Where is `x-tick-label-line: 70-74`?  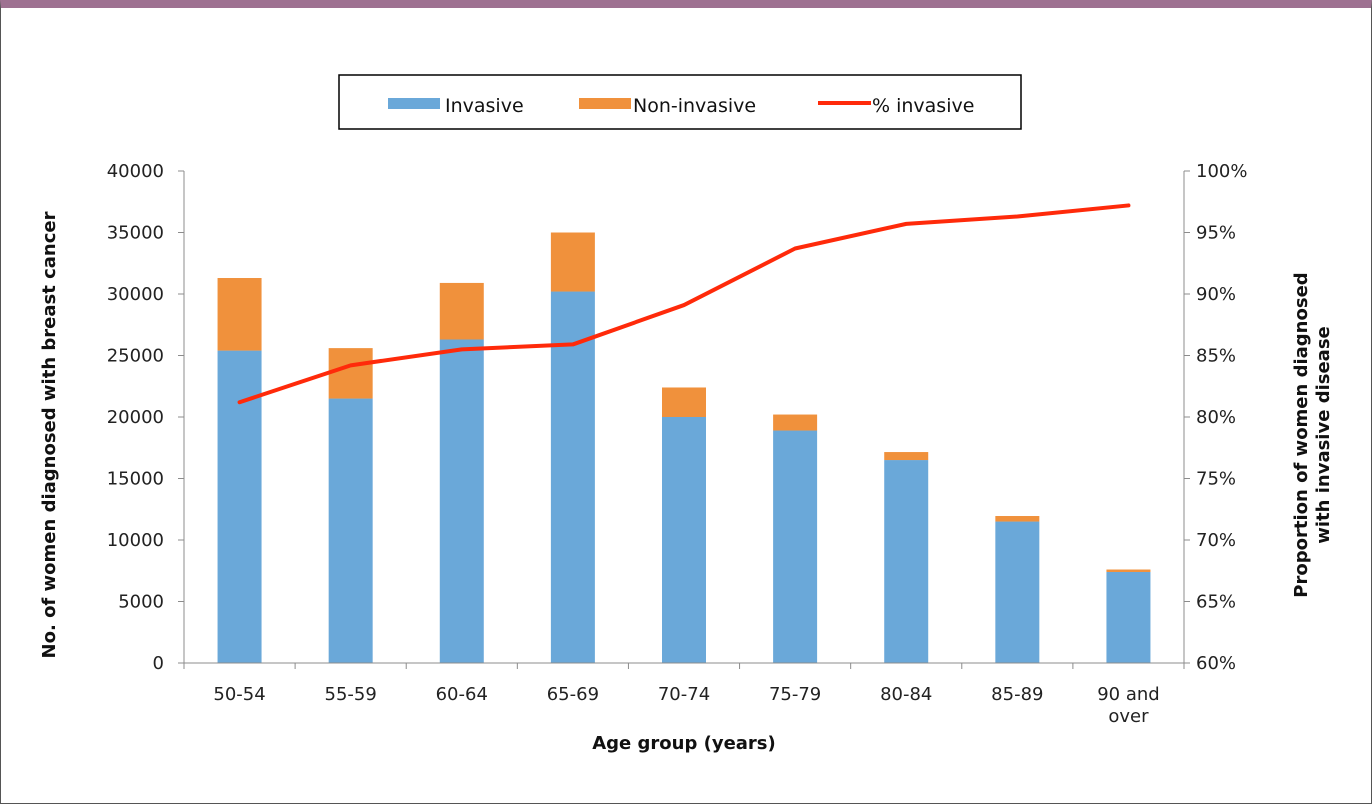
x-tick-label-line: 70-74 is located at coordinates (684, 694).